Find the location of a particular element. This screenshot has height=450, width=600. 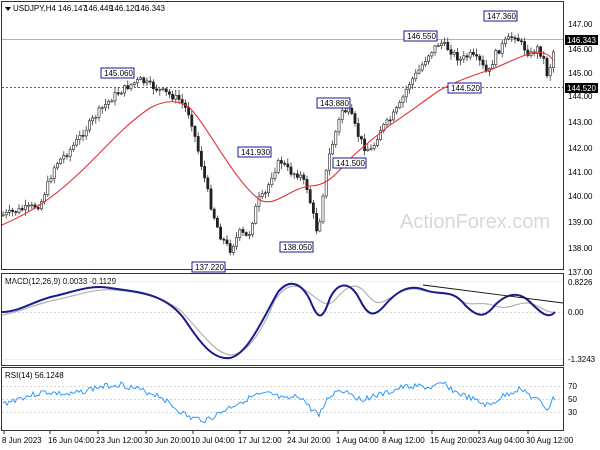

time-label: 15 Aug 20:00 is located at coordinates (454, 440).